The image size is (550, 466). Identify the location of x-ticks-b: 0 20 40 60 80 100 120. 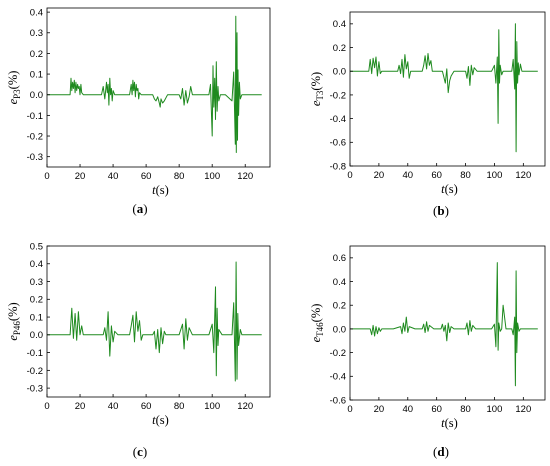
(439, 172).